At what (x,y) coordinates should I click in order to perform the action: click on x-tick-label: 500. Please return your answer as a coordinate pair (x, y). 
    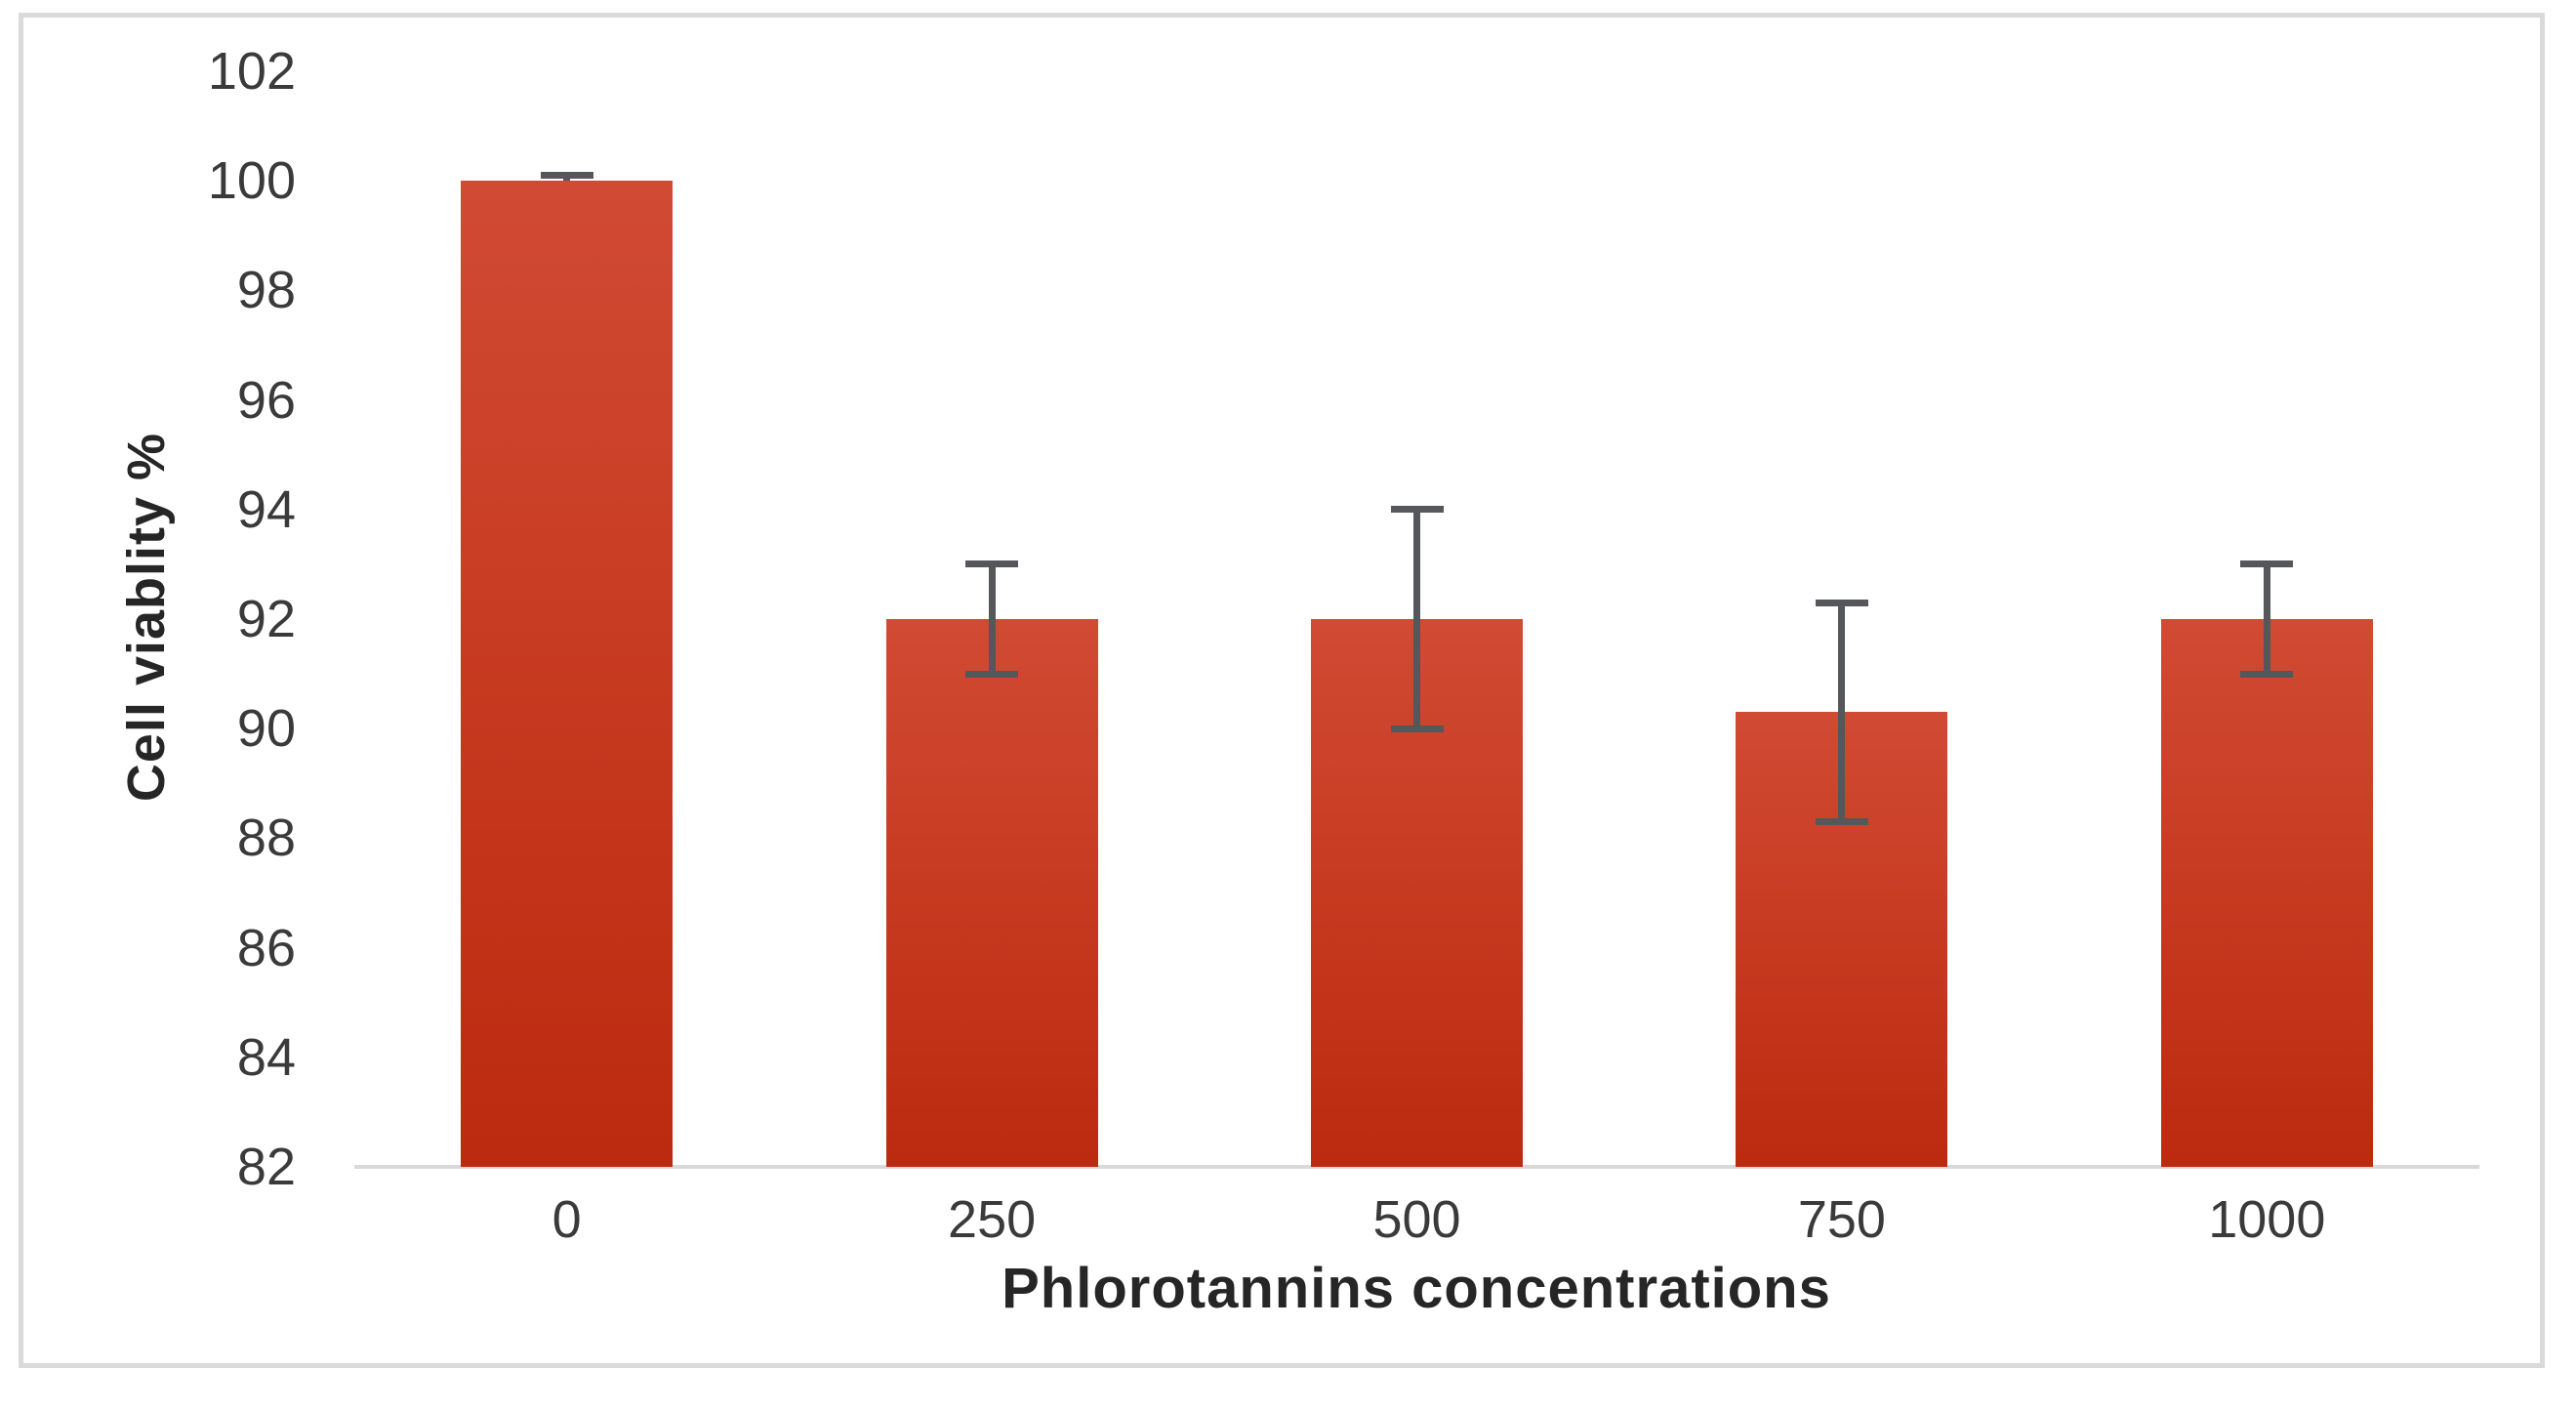
    Looking at the image, I should click on (1416, 1219).